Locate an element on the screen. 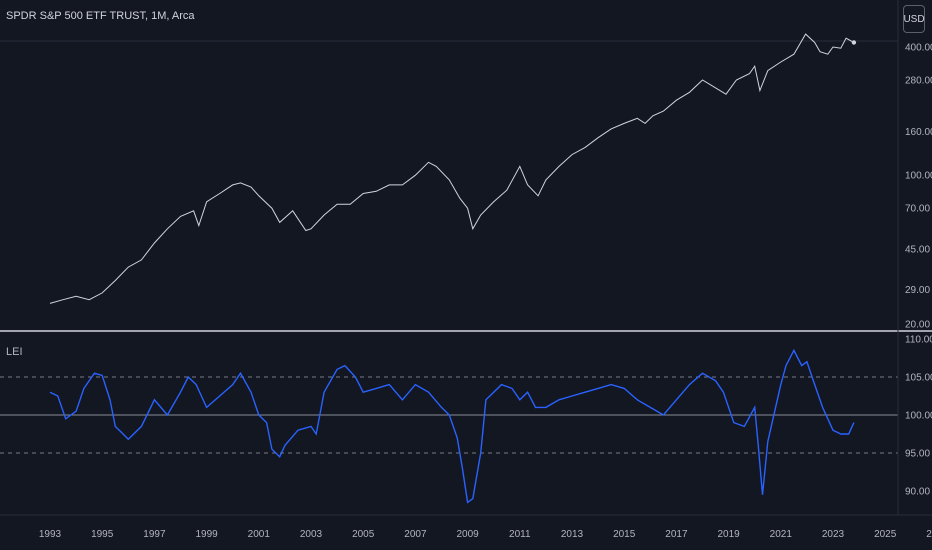  time-tick-label: 2013 is located at coordinates (572, 534).